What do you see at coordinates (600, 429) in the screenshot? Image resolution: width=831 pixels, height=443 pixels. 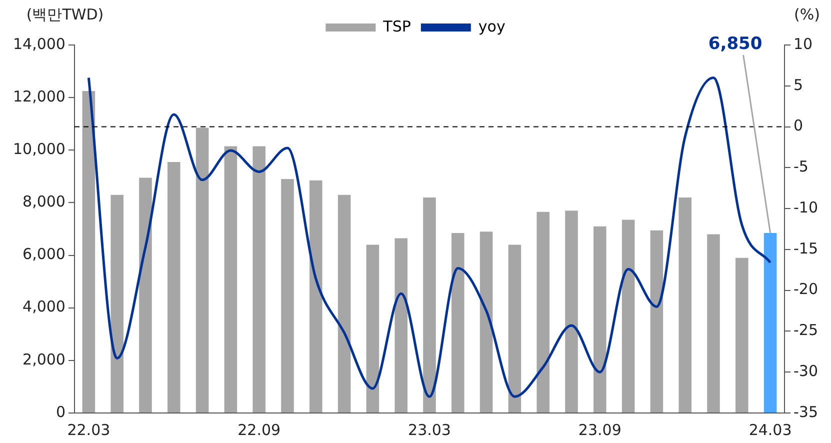 I see `x-tick-label: 23.09` at bounding box center [600, 429].